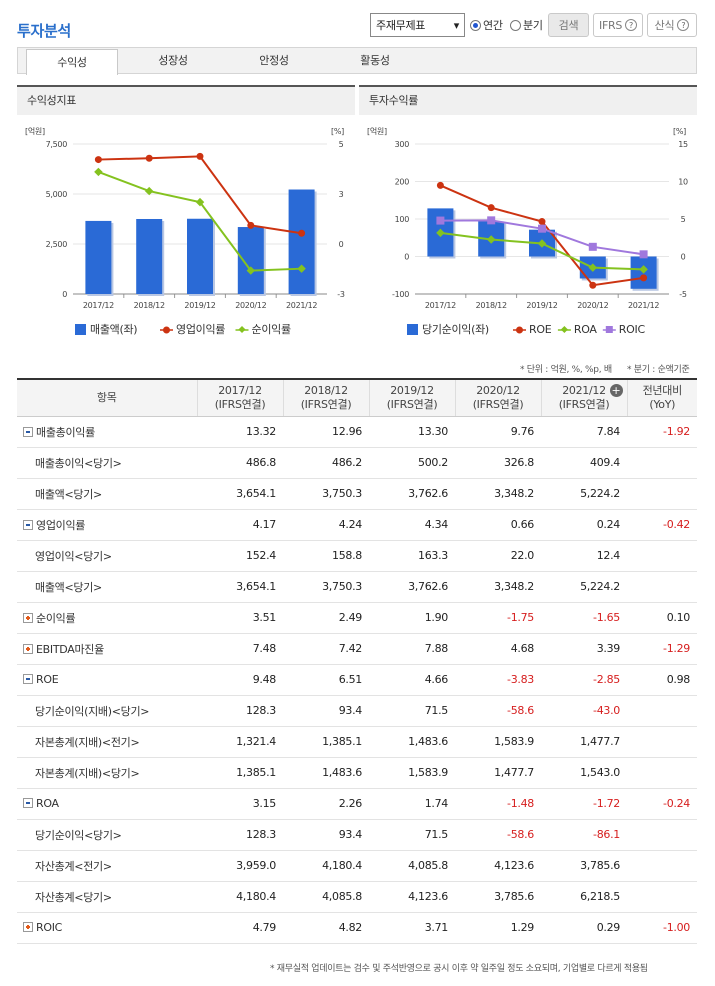 The width and height of the screenshot is (715, 986). What do you see at coordinates (498, 742) in the screenshot?
I see `table-cell: 1,583.9` at bounding box center [498, 742].